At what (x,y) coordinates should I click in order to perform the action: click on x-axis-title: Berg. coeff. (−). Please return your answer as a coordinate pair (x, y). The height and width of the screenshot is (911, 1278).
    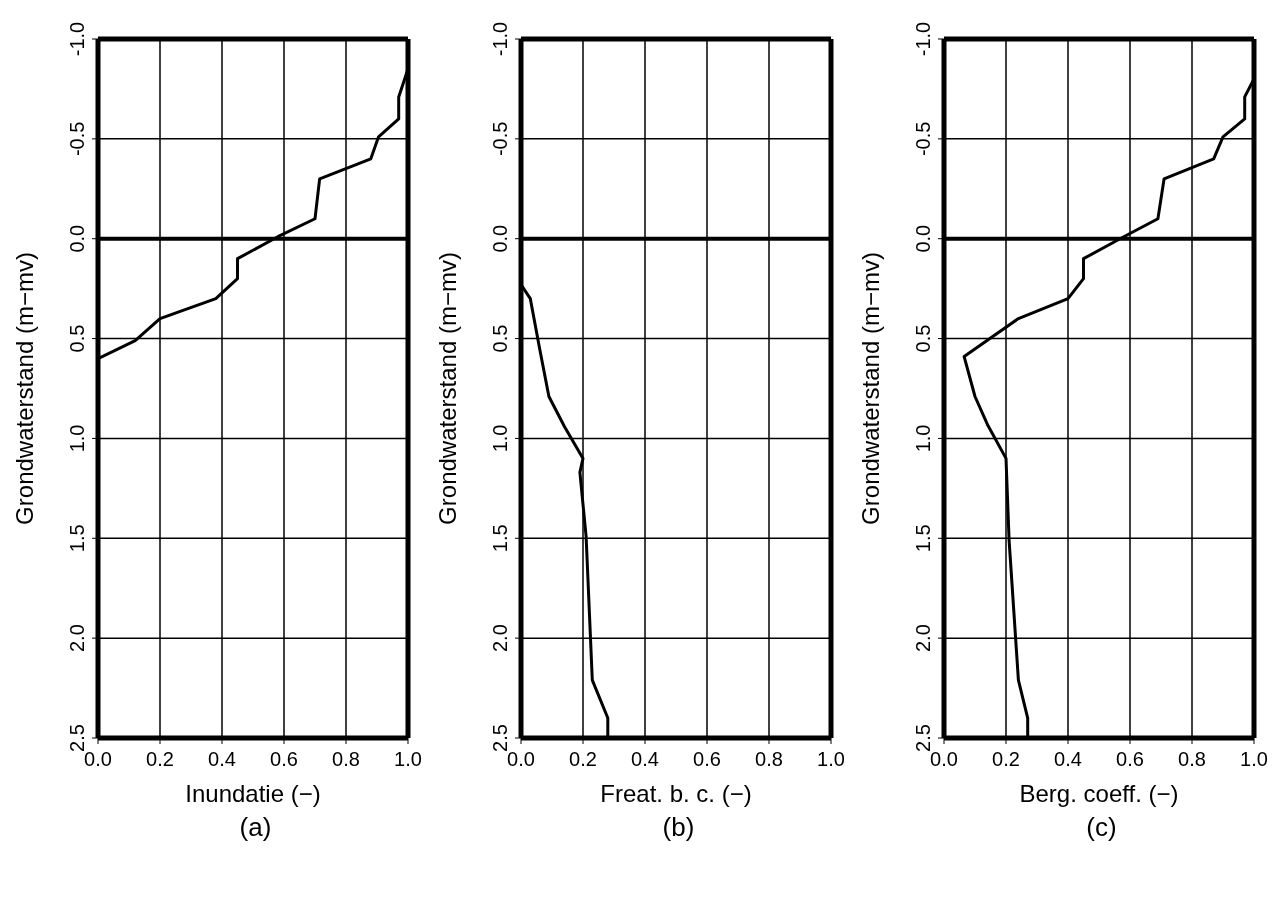
    Looking at the image, I should click on (1099, 793).